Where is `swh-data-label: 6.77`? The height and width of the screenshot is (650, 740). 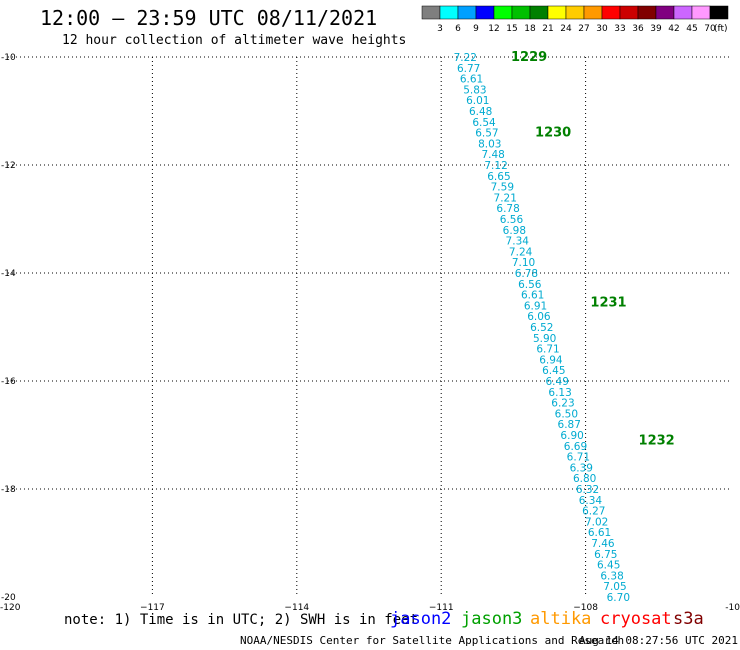
swh-data-label: 6.77 is located at coordinates (468, 69).